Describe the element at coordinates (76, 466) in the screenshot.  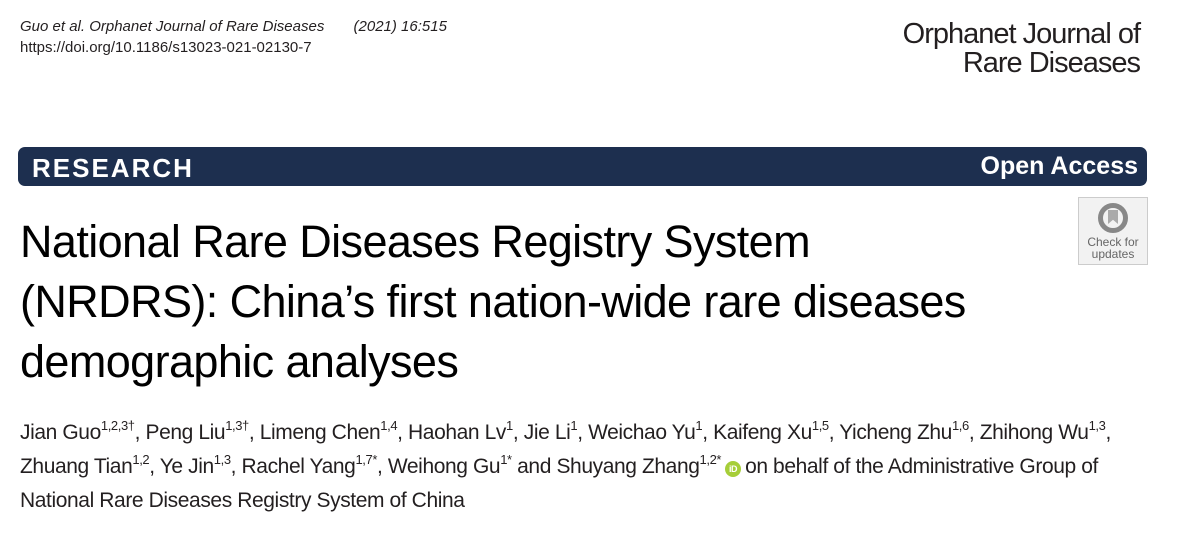
I see `author-name: Zhuang Tian` at that location.